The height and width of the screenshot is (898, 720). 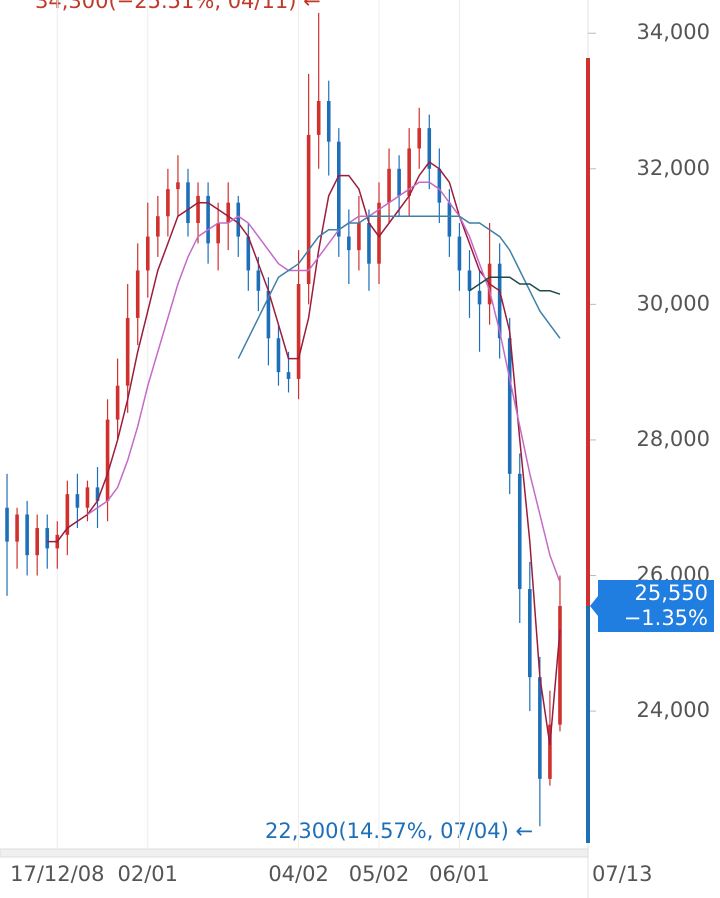 I want to click on y-tick-label: 34,000, so click(x=673, y=32).